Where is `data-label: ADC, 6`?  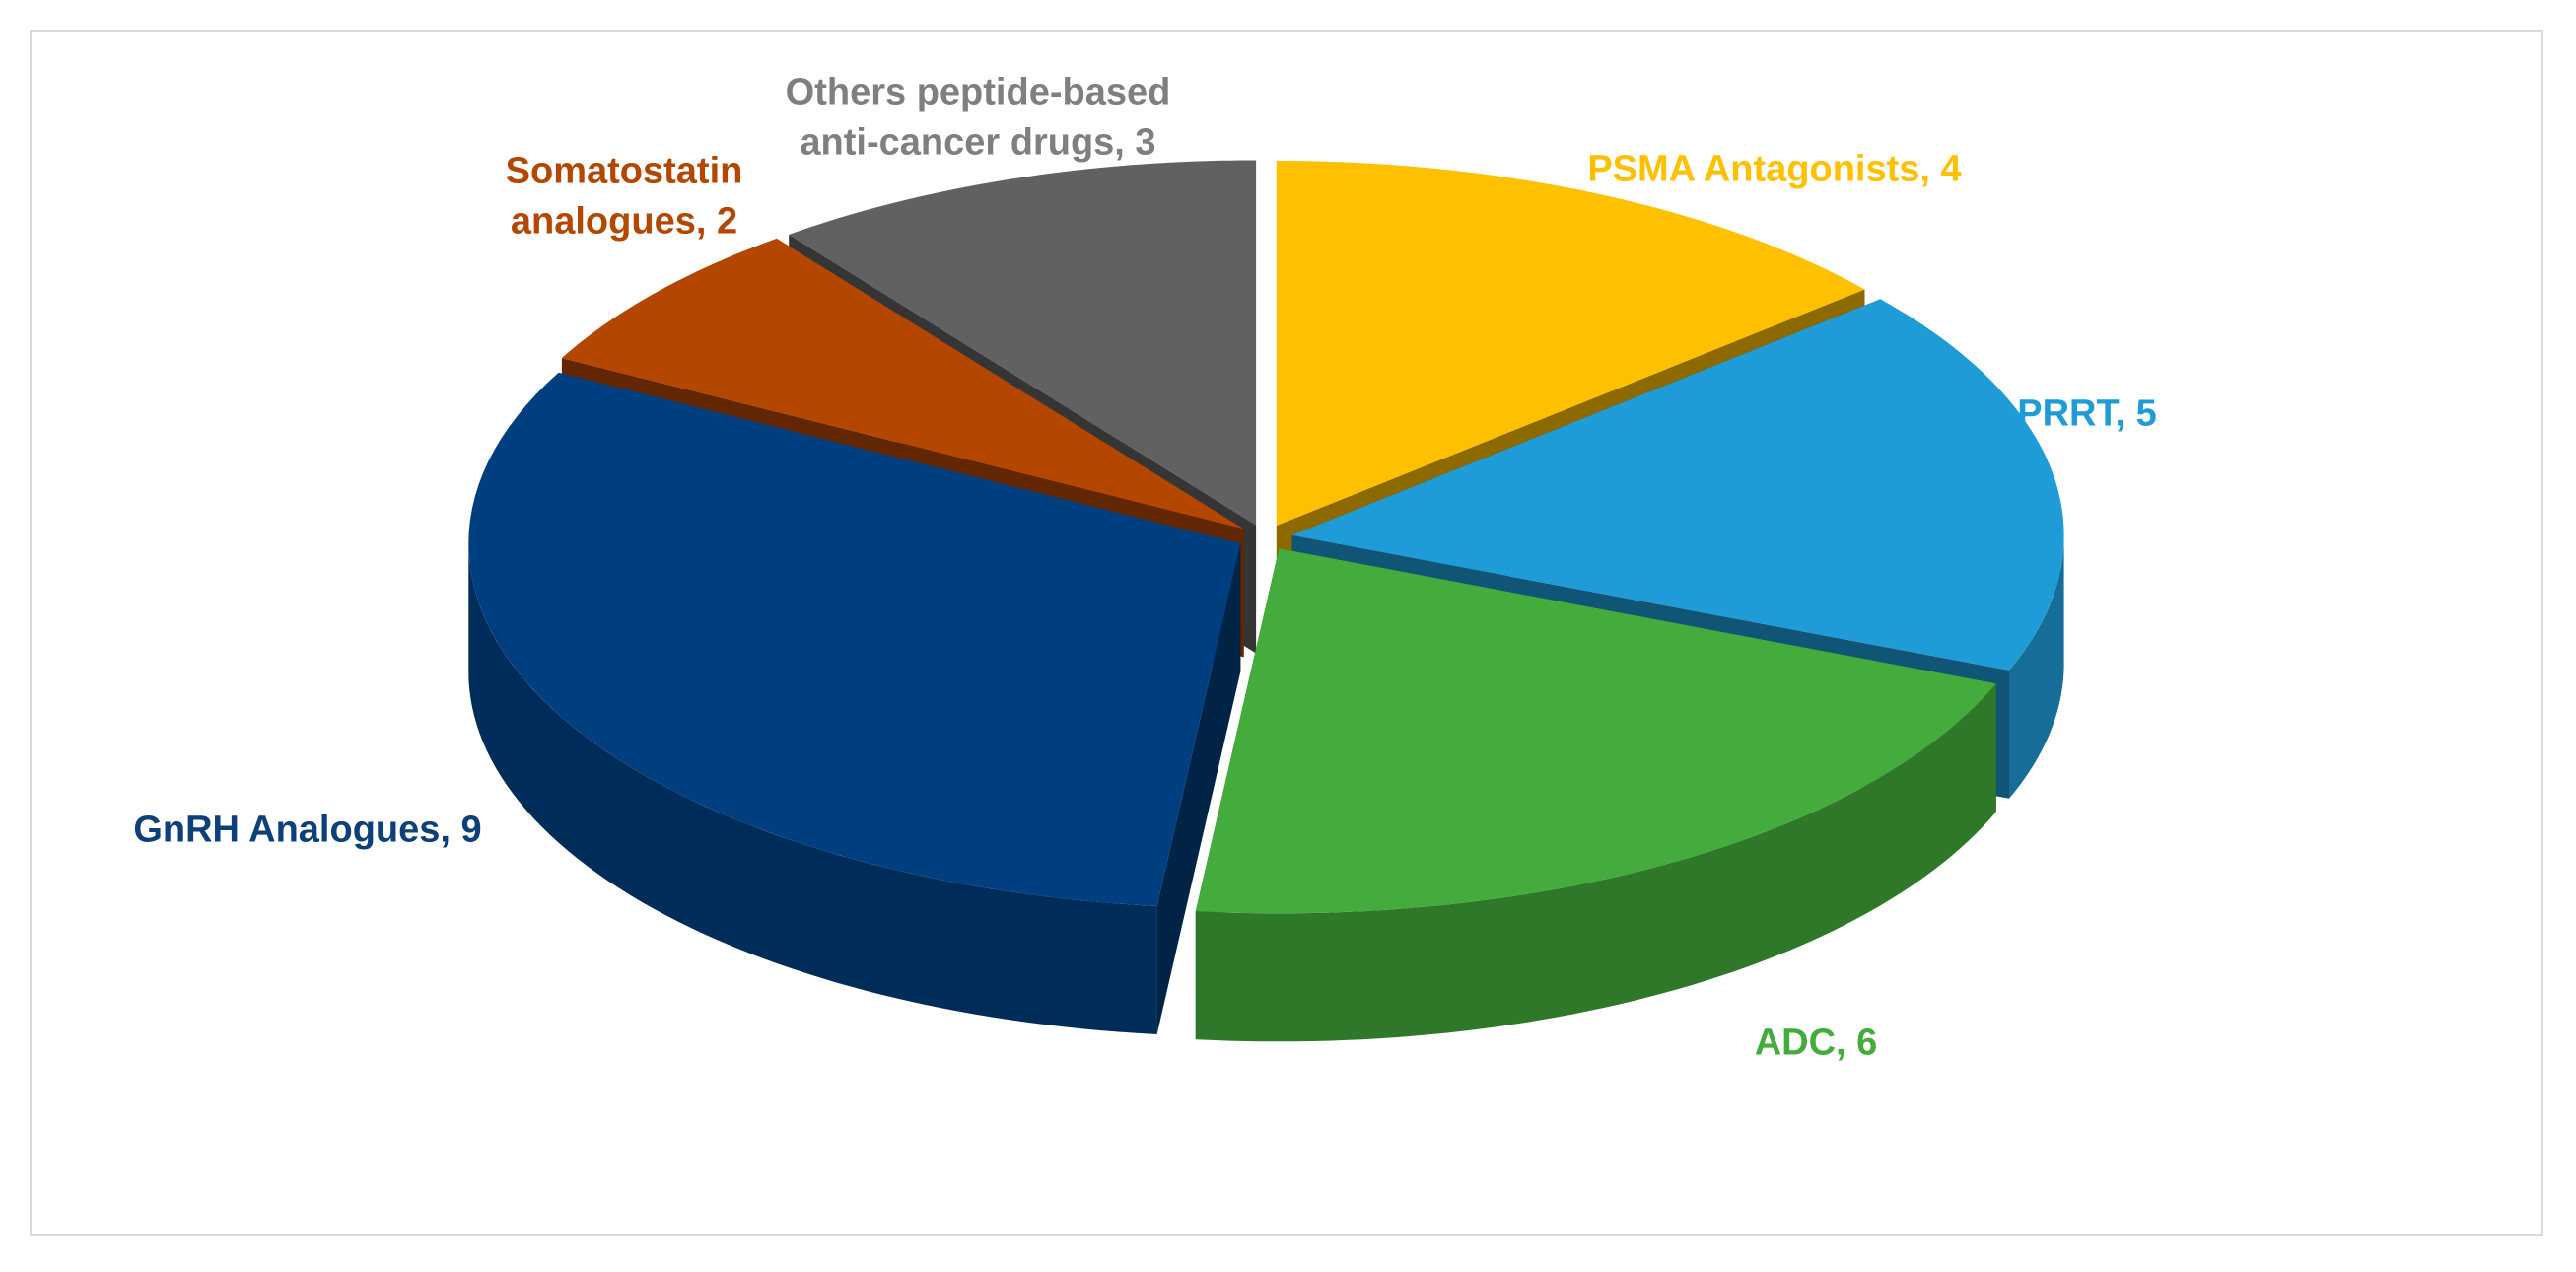 data-label: ADC, 6 is located at coordinates (1816, 1043).